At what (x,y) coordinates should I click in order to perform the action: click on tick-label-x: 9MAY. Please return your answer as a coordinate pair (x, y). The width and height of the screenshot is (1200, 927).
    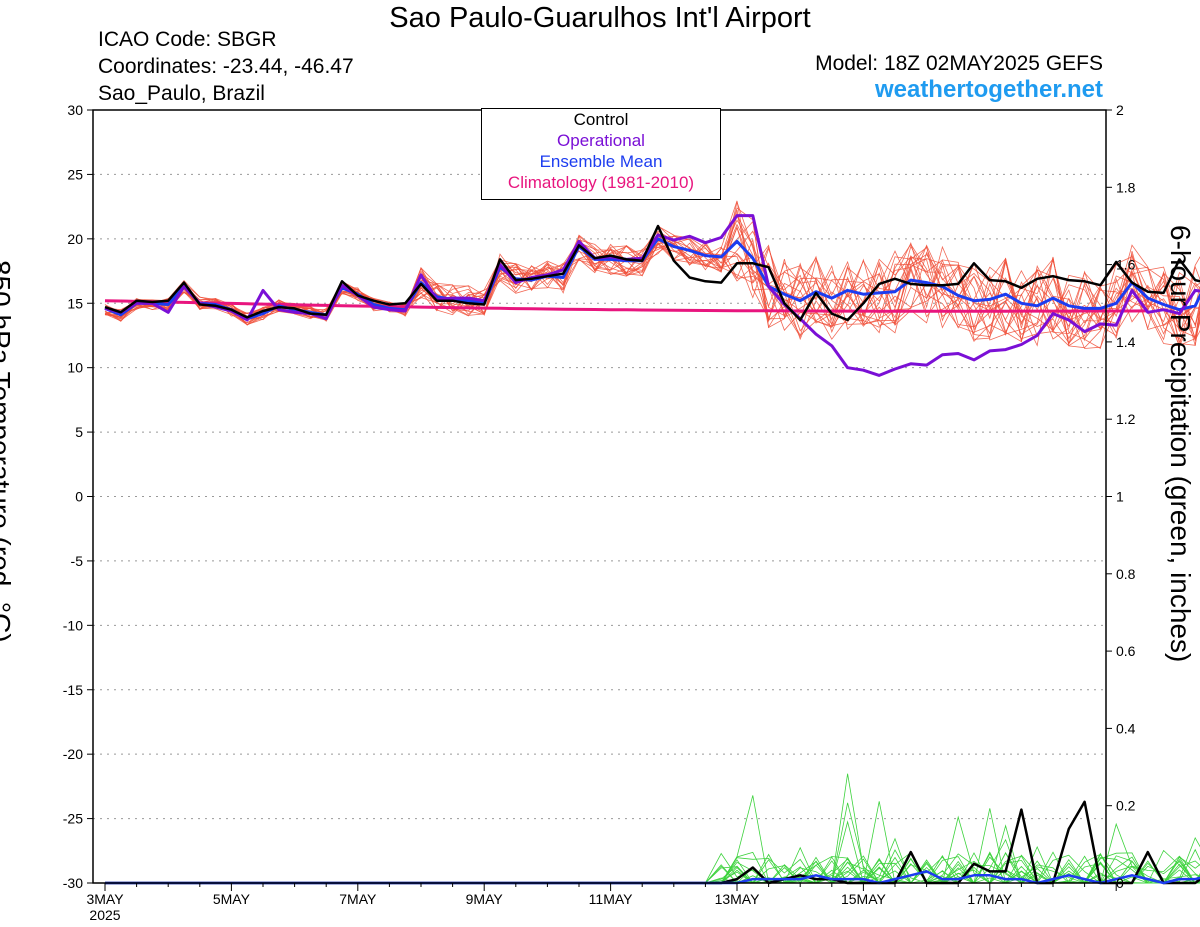
    Looking at the image, I should click on (485, 899).